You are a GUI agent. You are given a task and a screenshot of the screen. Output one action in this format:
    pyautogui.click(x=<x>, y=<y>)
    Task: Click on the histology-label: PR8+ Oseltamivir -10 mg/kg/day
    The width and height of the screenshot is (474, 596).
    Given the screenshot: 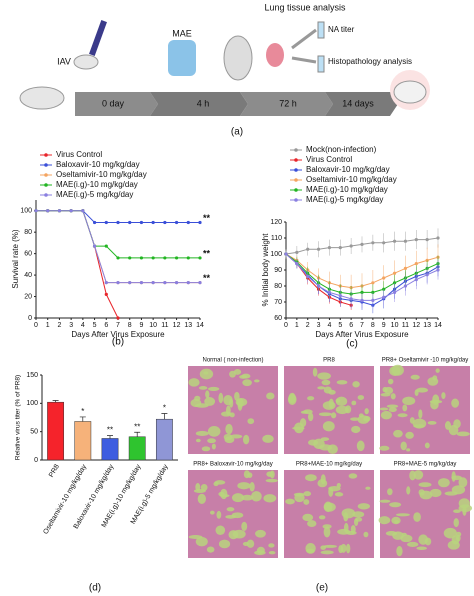 What is the action you would take?
    pyautogui.click(x=425, y=361)
    